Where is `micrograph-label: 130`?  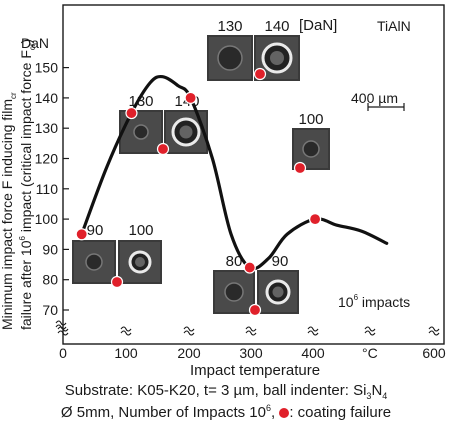
micrograph-label: 130 is located at coordinates (229, 26).